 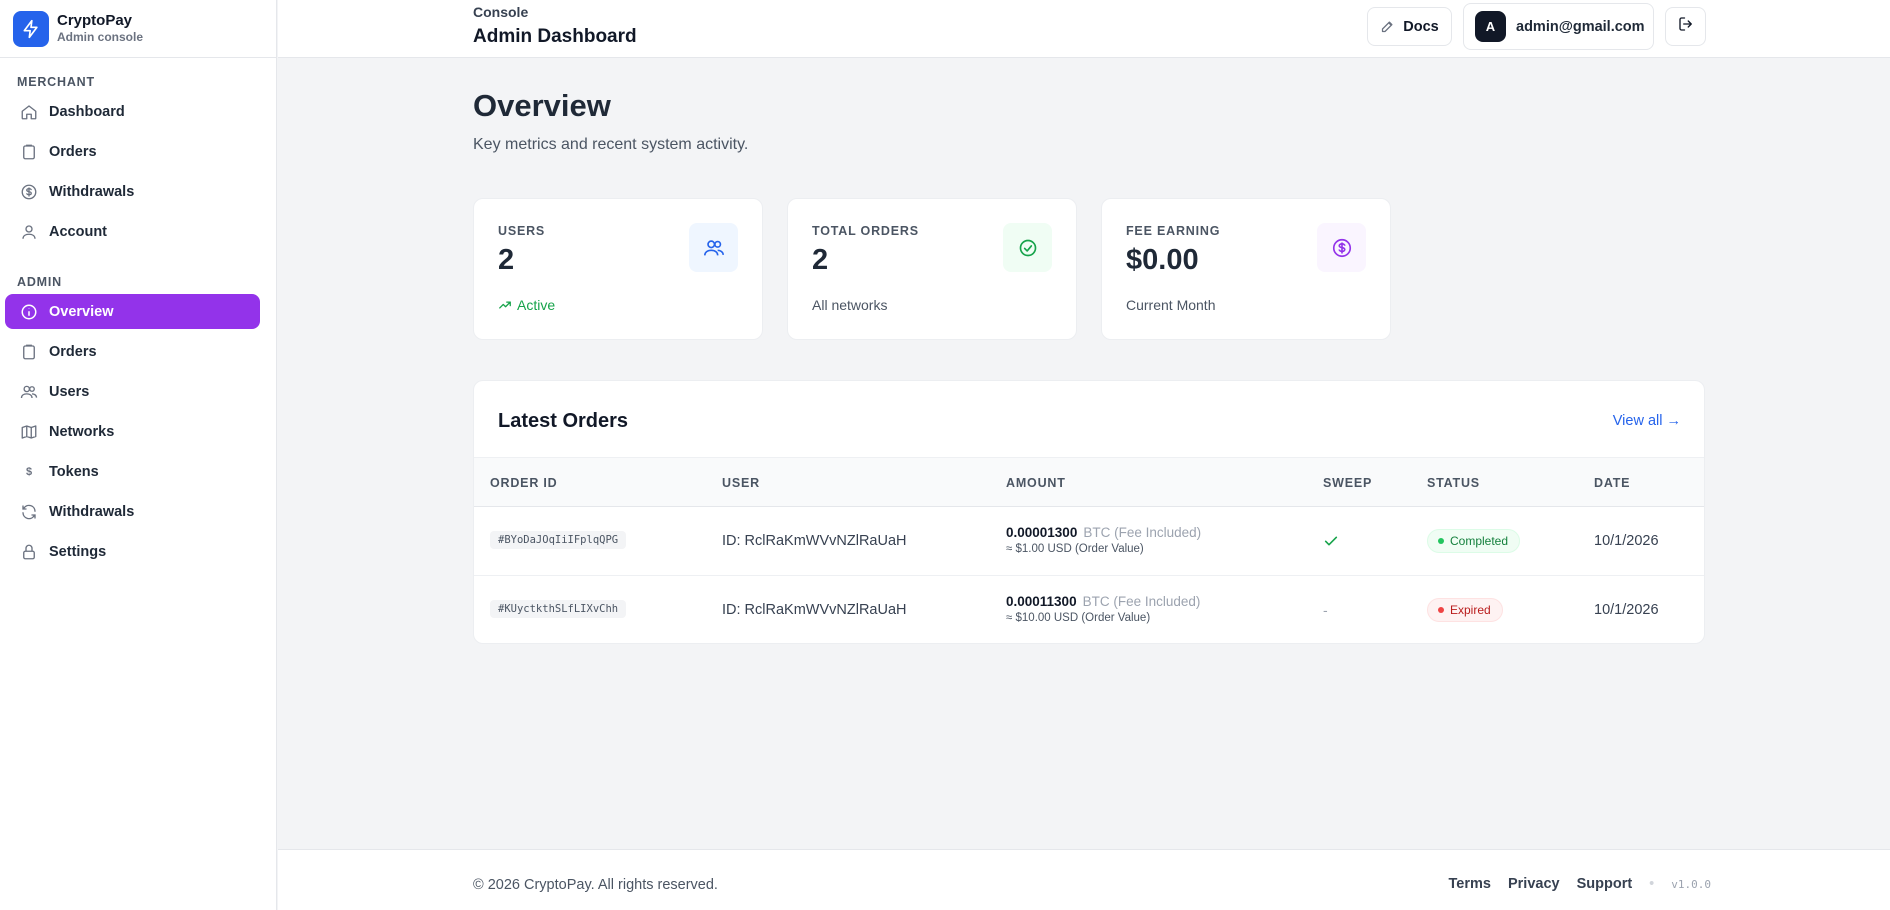 What do you see at coordinates (39, 282) in the screenshot?
I see `section-label-admin: ADMIN` at bounding box center [39, 282].